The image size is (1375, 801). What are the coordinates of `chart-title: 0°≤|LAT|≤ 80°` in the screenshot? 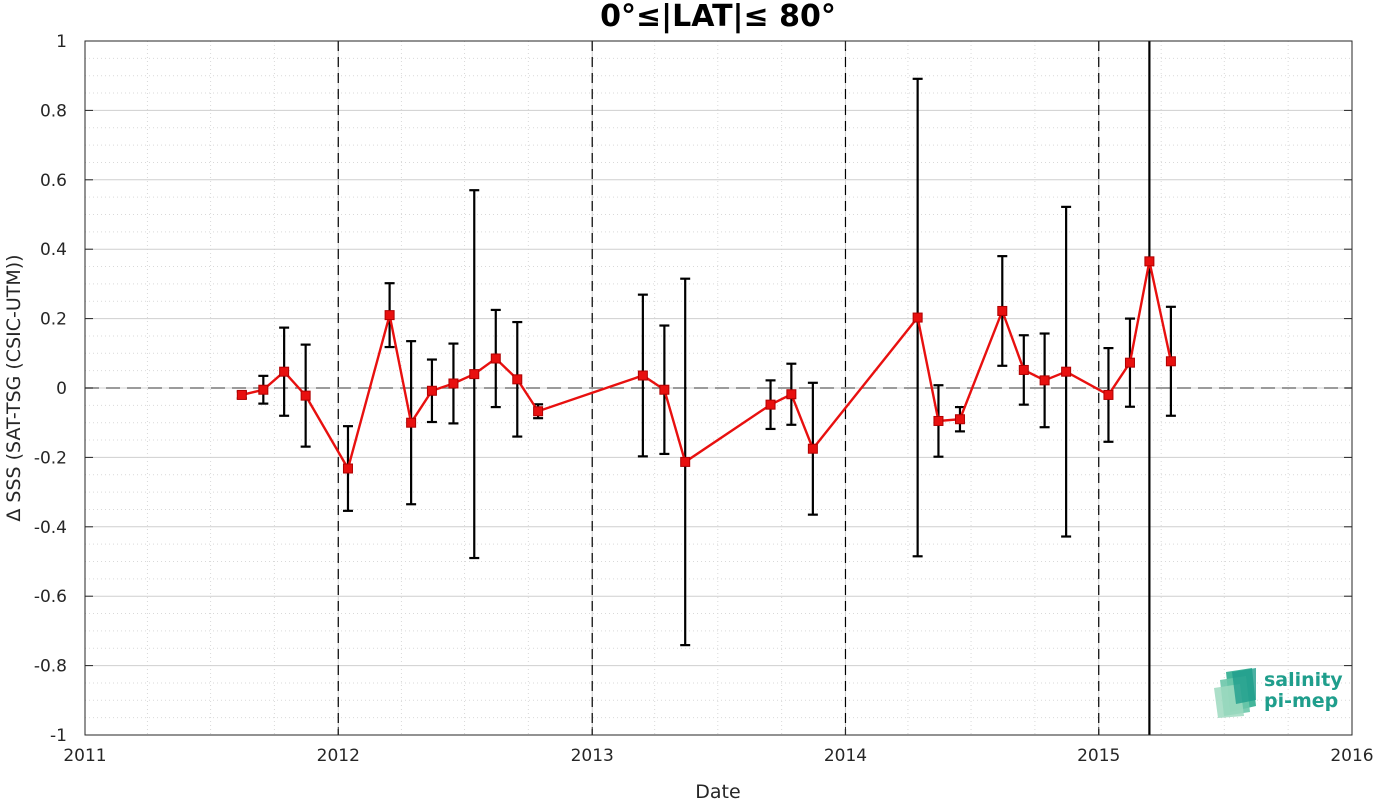 It's located at (718, 17).